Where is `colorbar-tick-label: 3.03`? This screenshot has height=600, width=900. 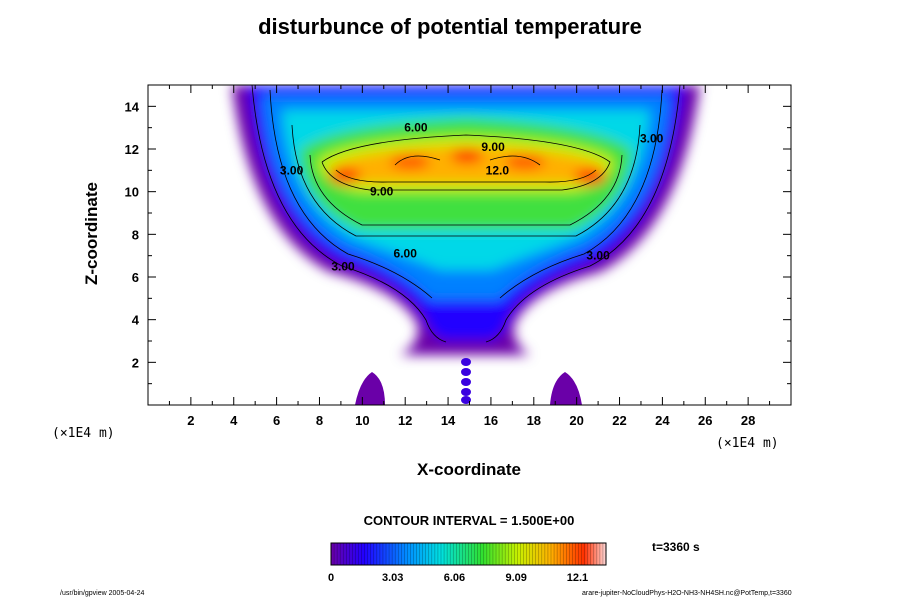
colorbar-tick-label: 3.03 is located at coordinates (392, 578).